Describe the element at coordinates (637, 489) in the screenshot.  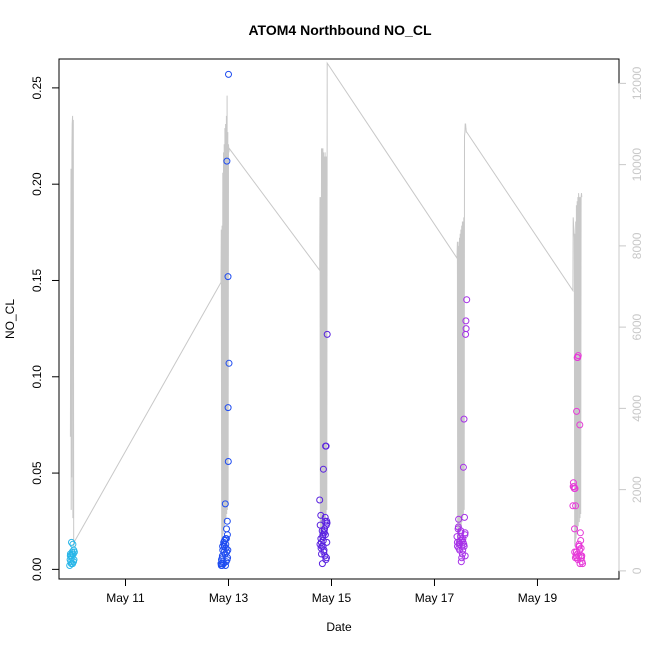
I see `y2-tick-label: 2000` at that location.